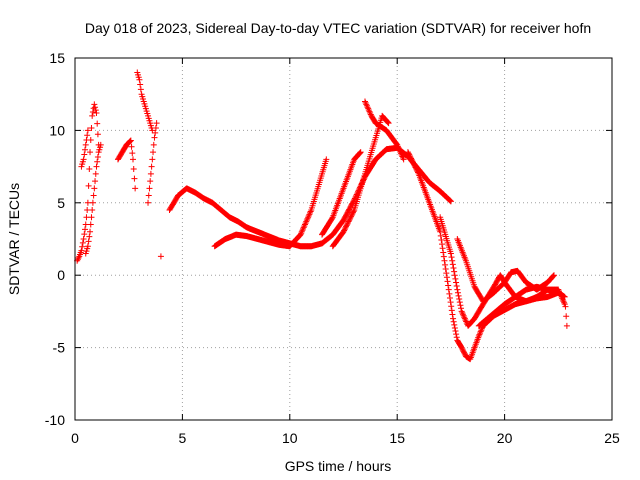  I want to click on x-tick-label: 5, so click(183, 438).